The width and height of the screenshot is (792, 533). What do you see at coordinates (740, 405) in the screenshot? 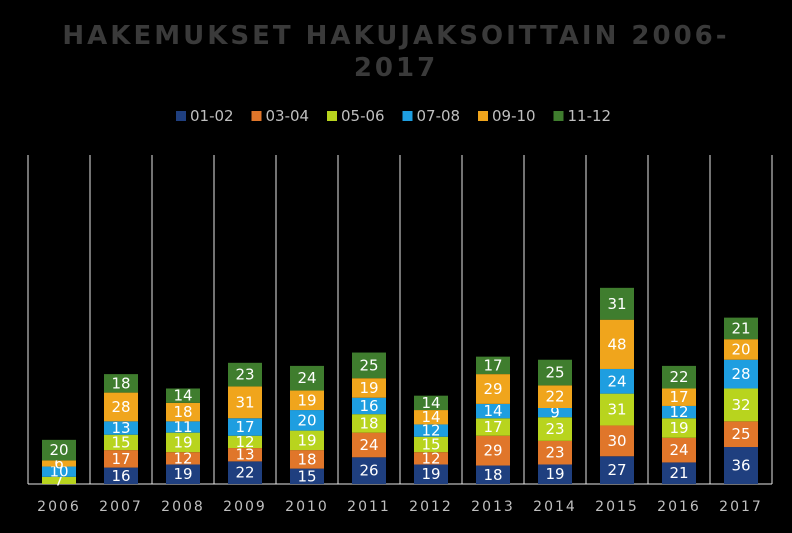
I see `data-label: 32` at bounding box center [740, 405].